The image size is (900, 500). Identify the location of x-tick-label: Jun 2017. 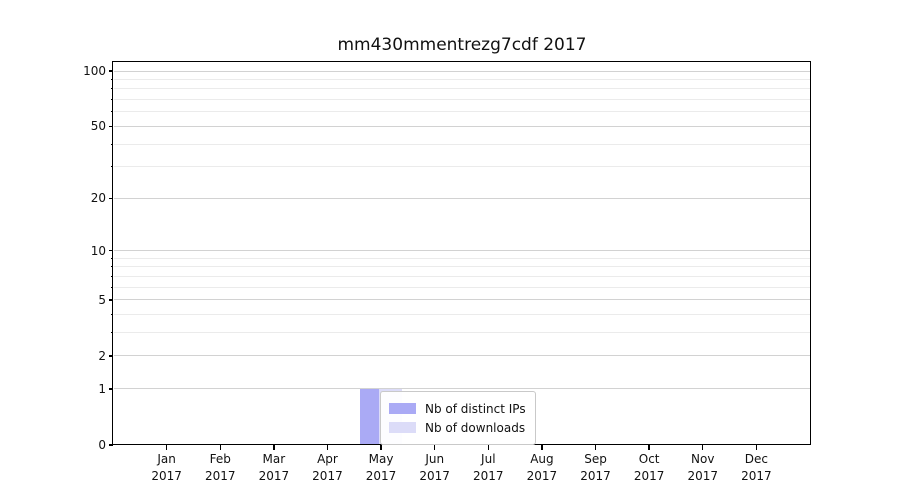
(435, 468).